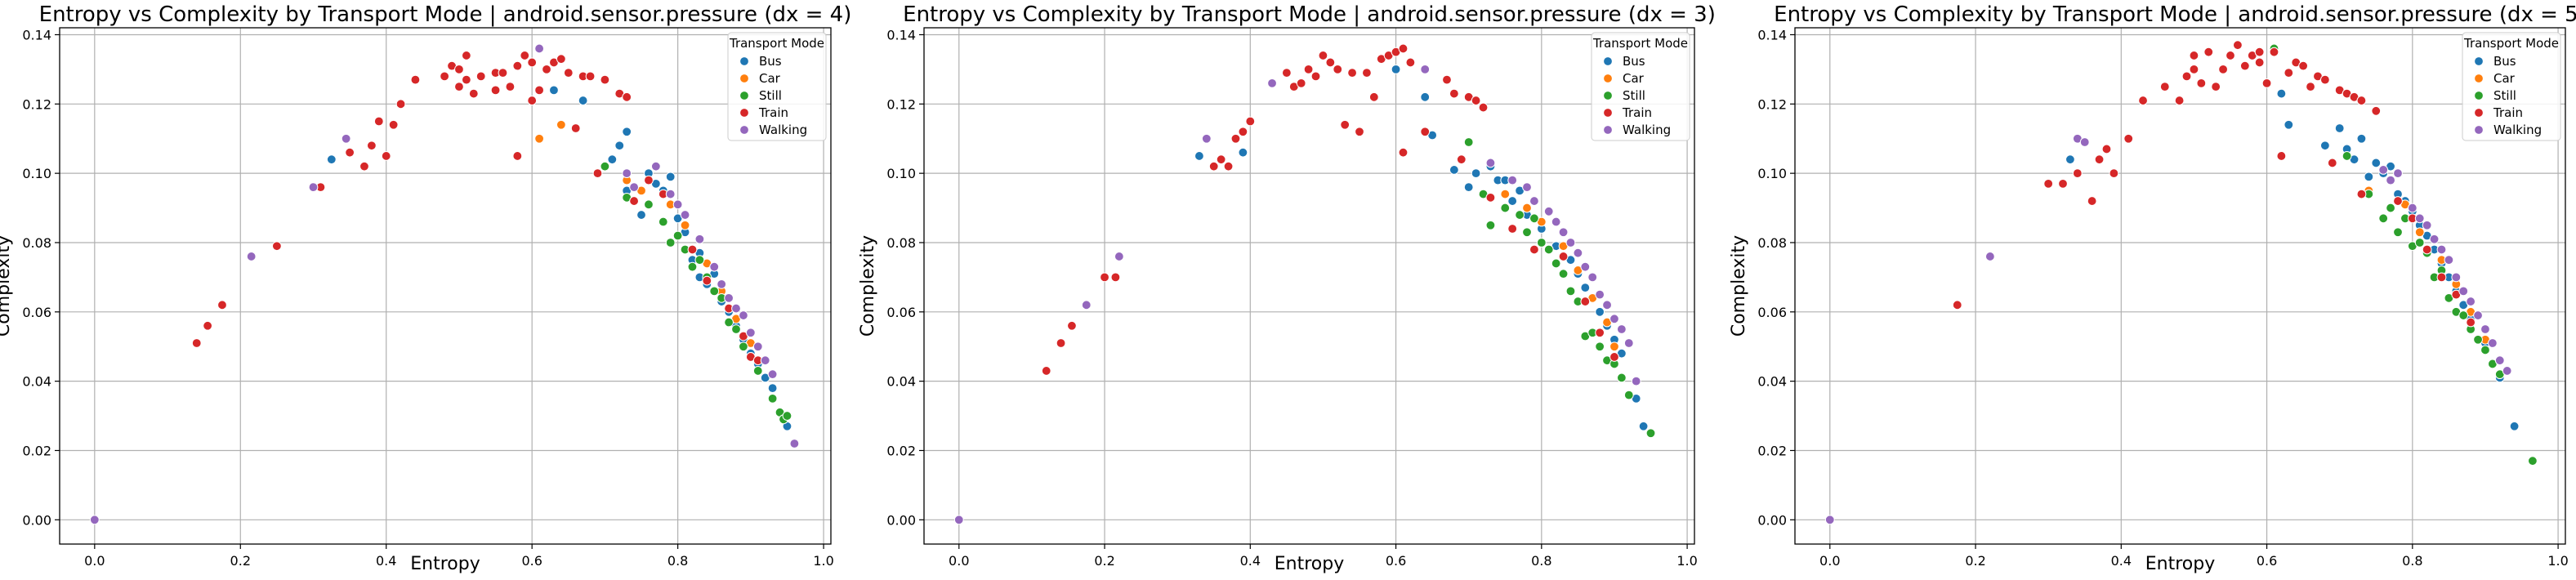 The width and height of the screenshot is (2576, 580). What do you see at coordinates (1772, 34) in the screenshot?
I see `y-tick-label: 0.14` at bounding box center [1772, 34].